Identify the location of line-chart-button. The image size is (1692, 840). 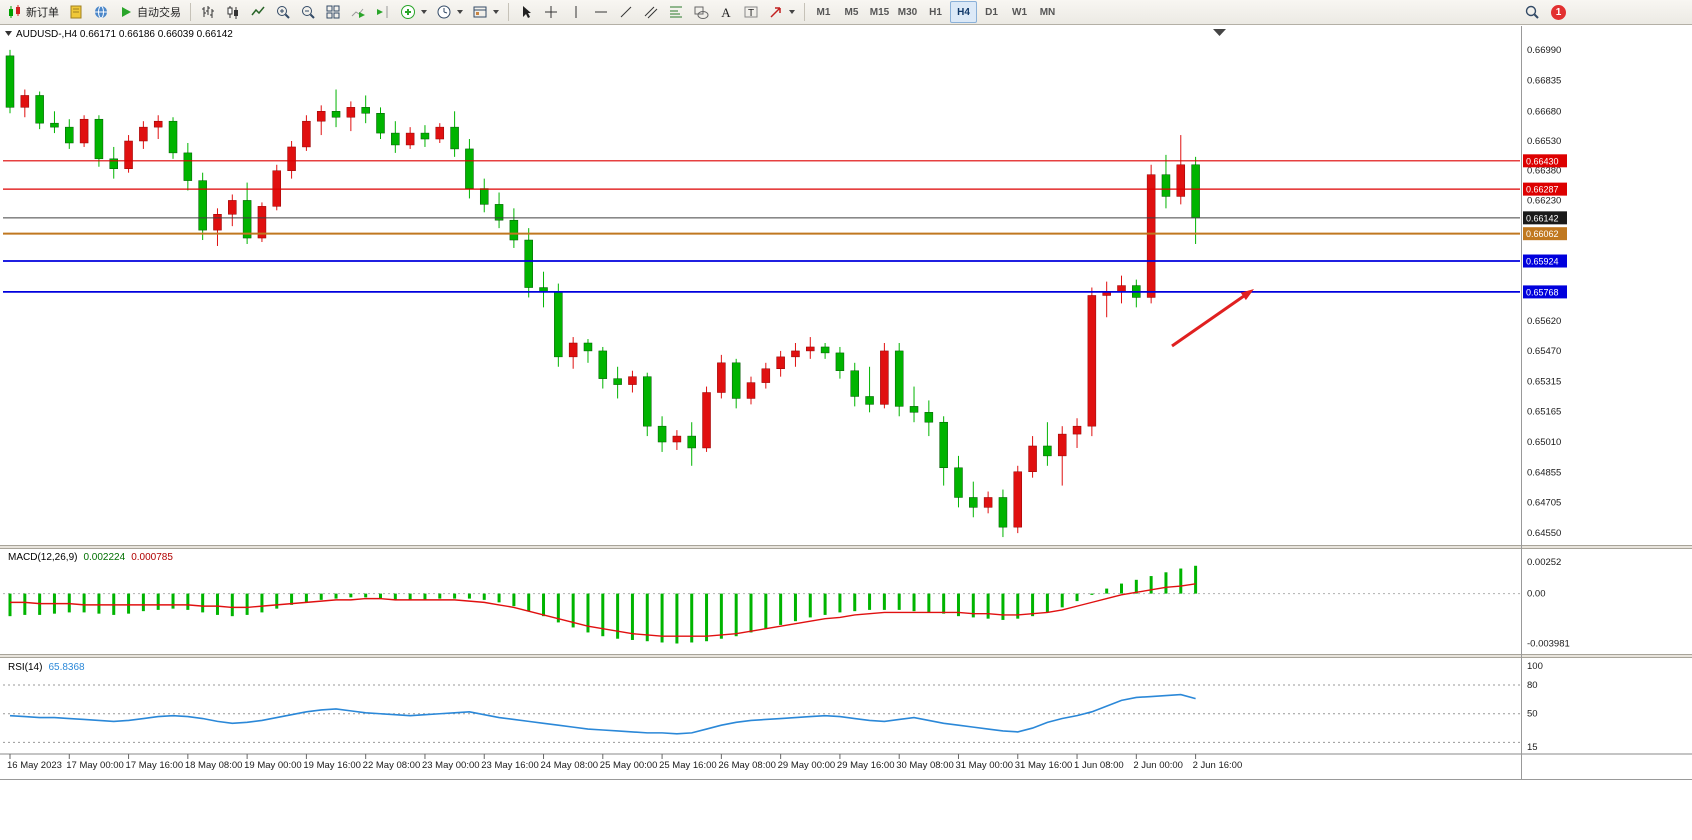
(258, 12).